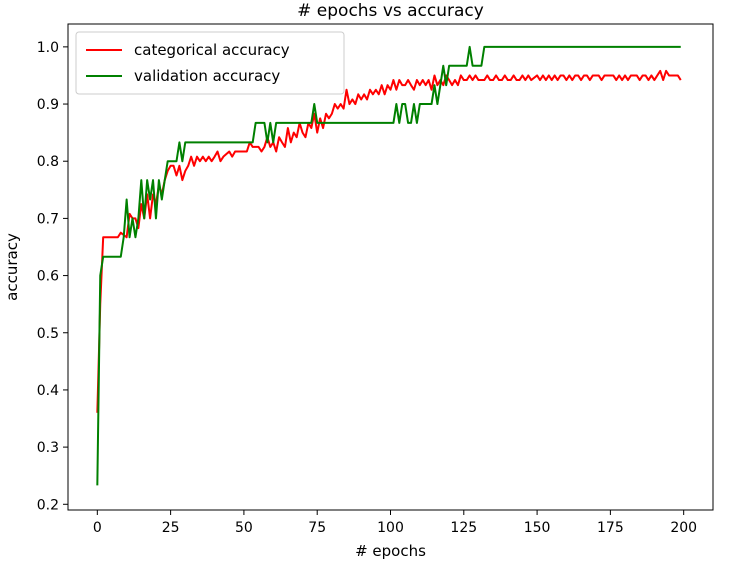  I want to click on x-axis-label: # epochs, so click(390, 551).